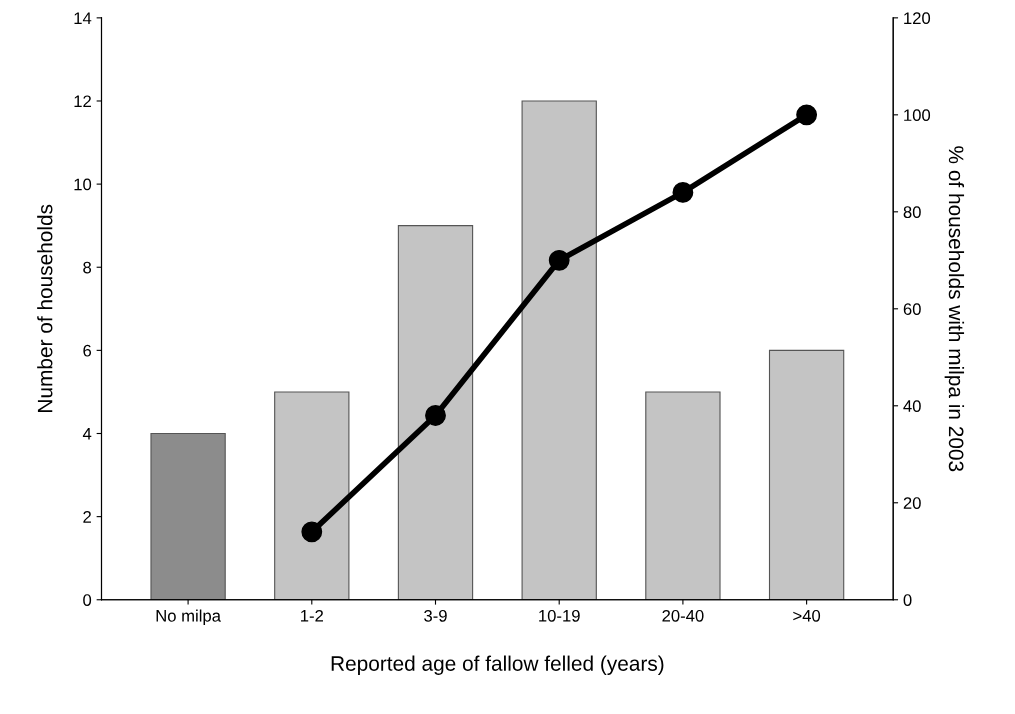 This screenshot has height=714, width=1015. I want to click on y-tick-label: 6, so click(87, 350).